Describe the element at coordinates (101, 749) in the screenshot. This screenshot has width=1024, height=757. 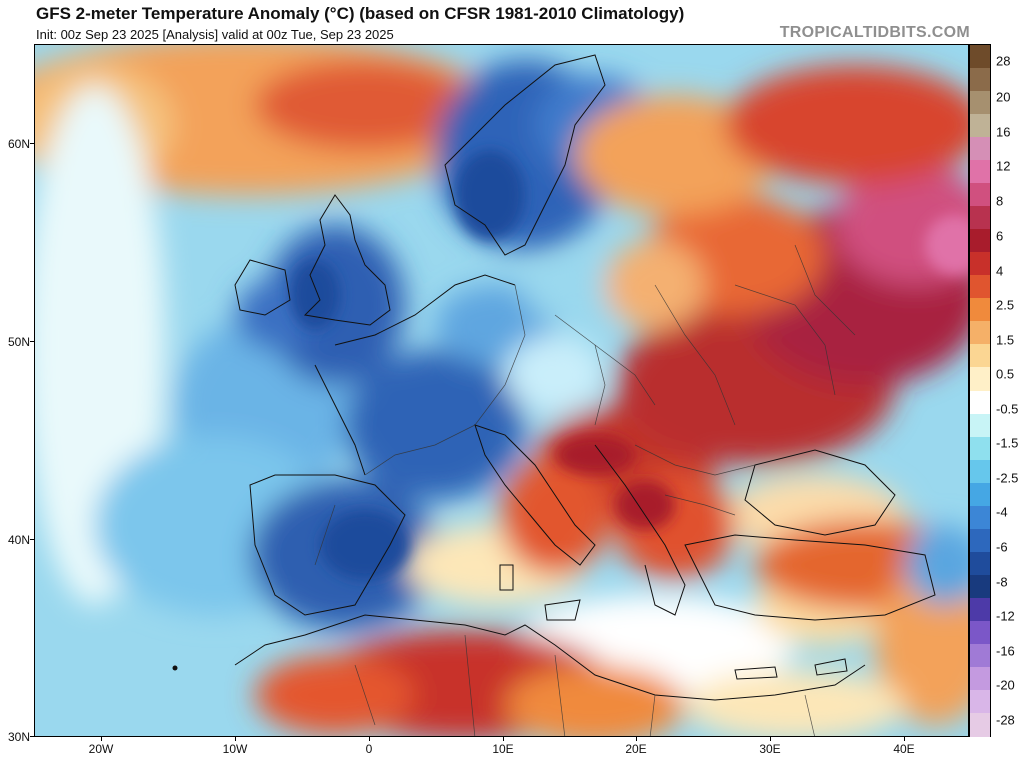
I see `lon-label: 20W` at that location.